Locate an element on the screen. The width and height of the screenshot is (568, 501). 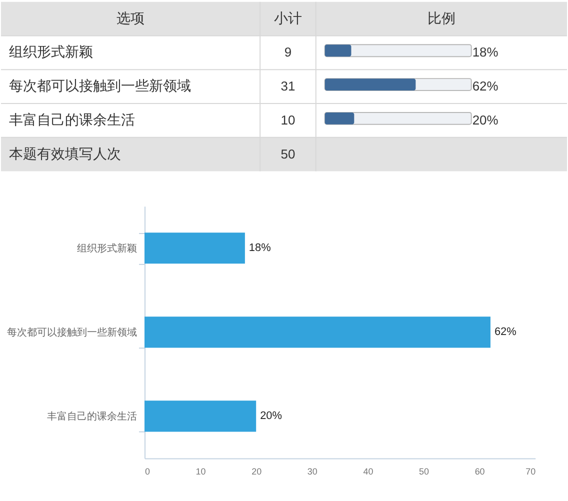
data-label: 62% is located at coordinates (505, 332).